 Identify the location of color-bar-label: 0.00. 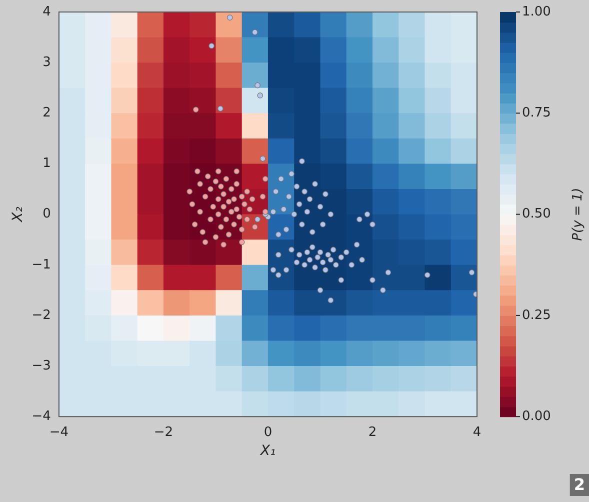
(536, 416).